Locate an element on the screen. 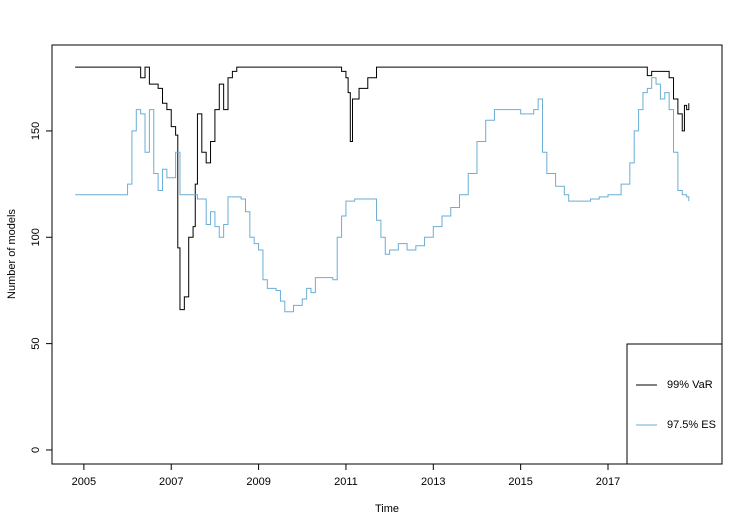  x-tick-label: 2007 is located at coordinates (171, 482).